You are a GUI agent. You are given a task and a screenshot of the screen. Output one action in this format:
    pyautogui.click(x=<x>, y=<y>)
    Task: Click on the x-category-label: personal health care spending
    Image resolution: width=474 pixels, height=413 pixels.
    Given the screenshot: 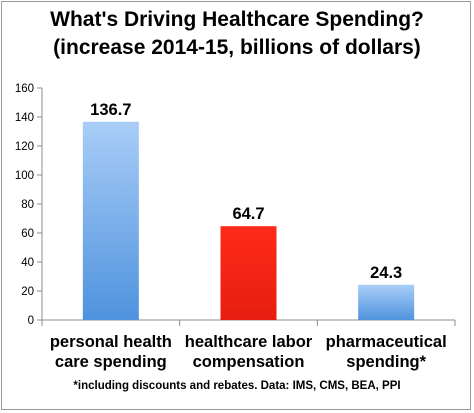 What is the action you would take?
    pyautogui.click(x=111, y=352)
    